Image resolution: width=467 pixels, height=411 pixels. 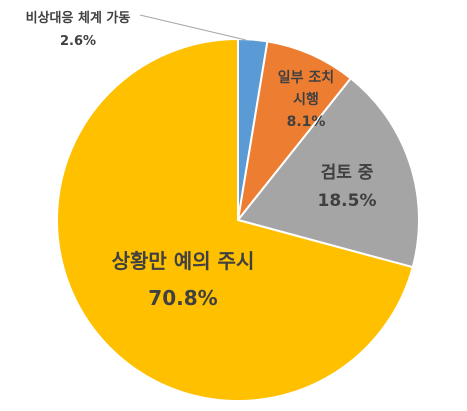 What do you see at coordinates (306, 78) in the screenshot?
I see `slice-label-2: 일부 조치` at bounding box center [306, 78].